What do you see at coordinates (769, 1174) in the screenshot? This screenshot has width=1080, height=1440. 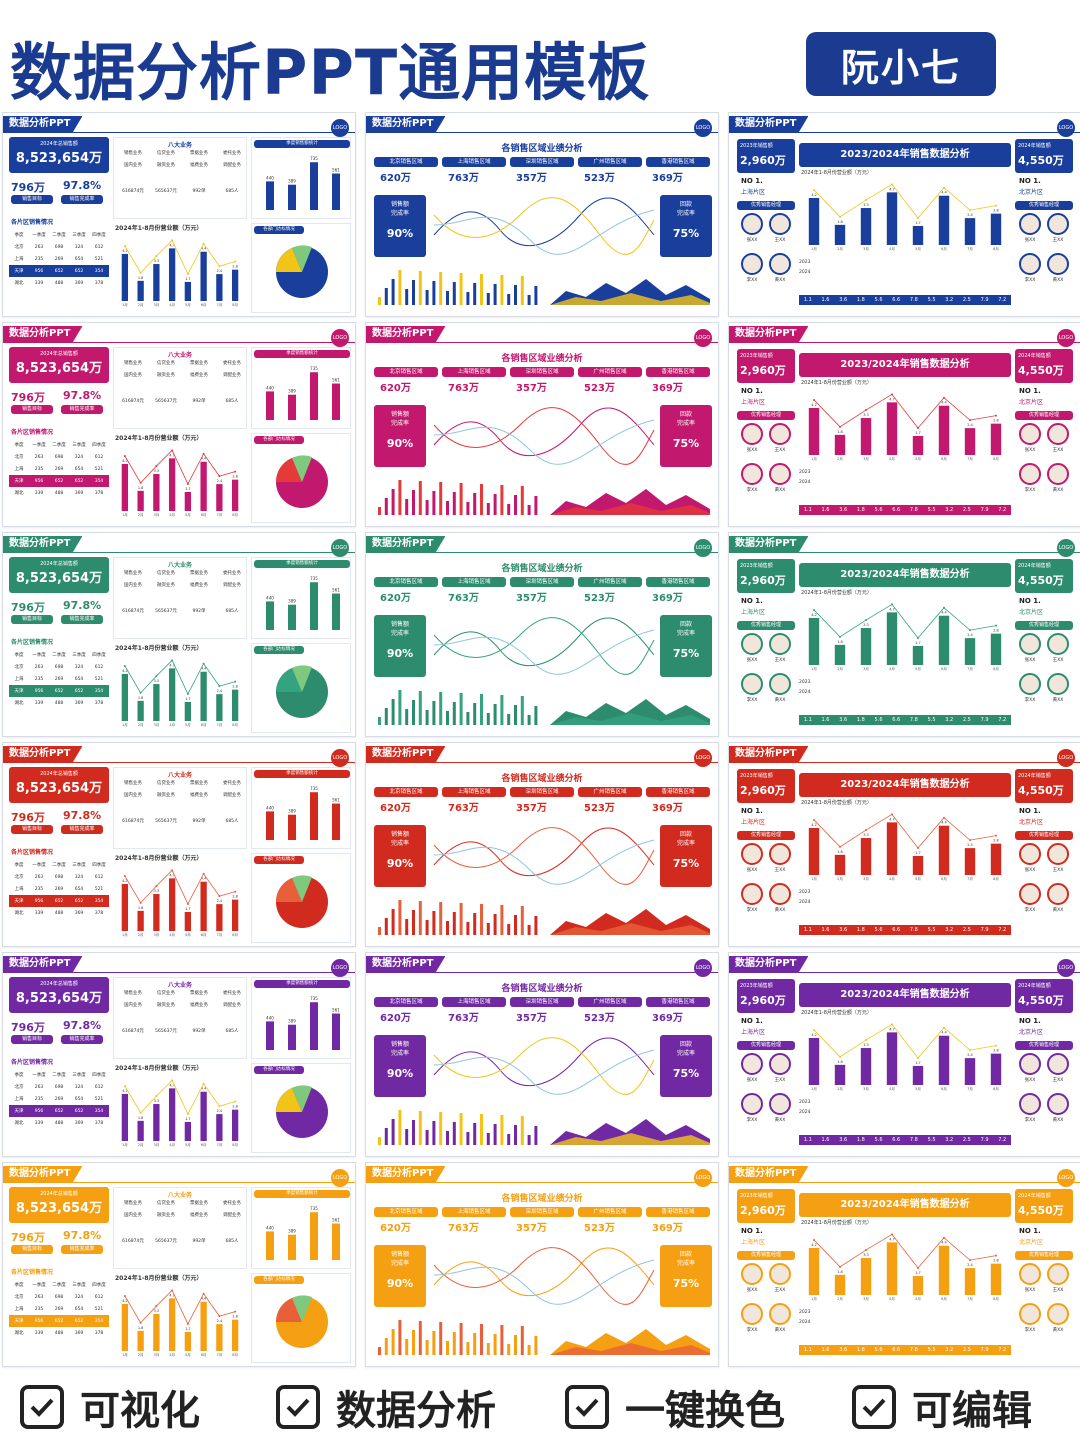 I see `slide-tag: 数据分析PPT` at bounding box center [769, 1174].